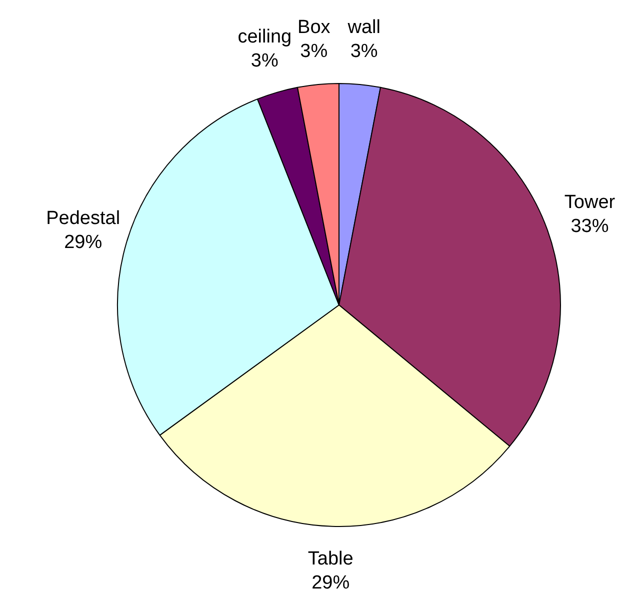 This screenshot has height=596, width=628. I want to click on slice-label: Tower, so click(590, 202).